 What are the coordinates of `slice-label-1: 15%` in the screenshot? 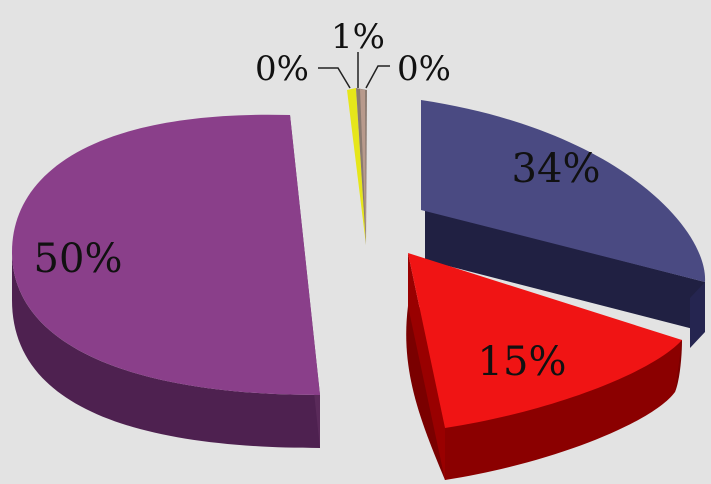 It's located at (522, 362).